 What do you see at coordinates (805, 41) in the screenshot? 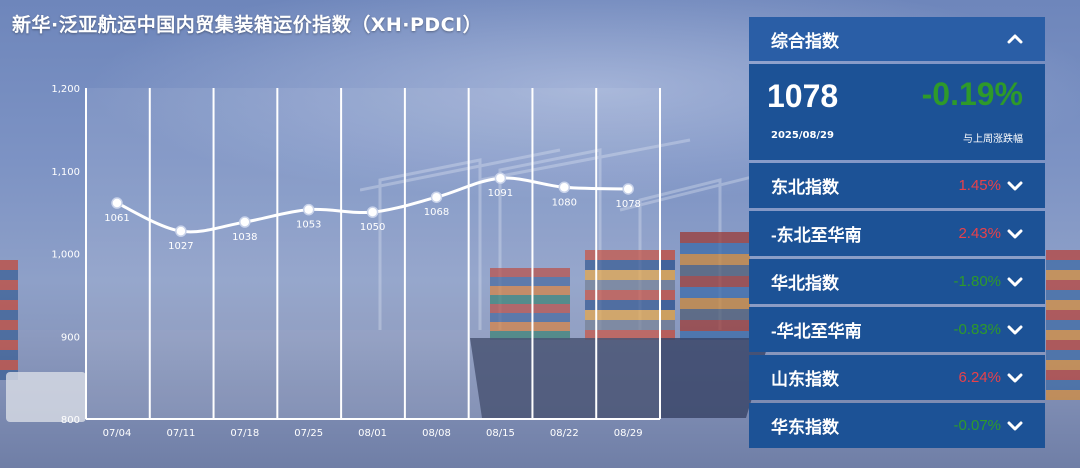
I see `panel-header-label: 综合指数` at bounding box center [805, 41].